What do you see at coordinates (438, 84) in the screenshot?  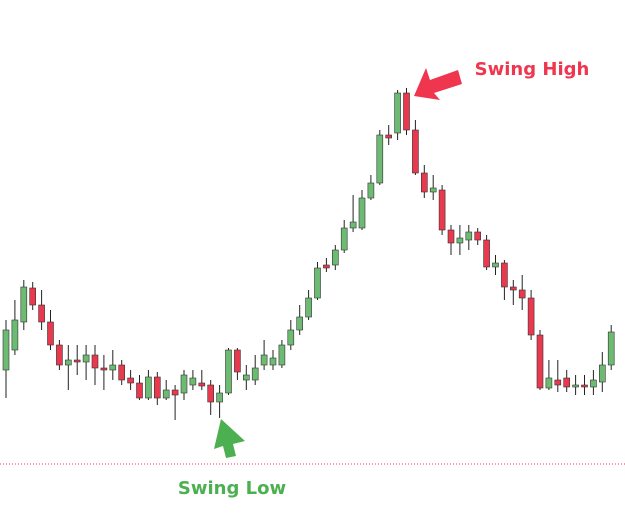 I see `swing-high-arrow` at bounding box center [438, 84].